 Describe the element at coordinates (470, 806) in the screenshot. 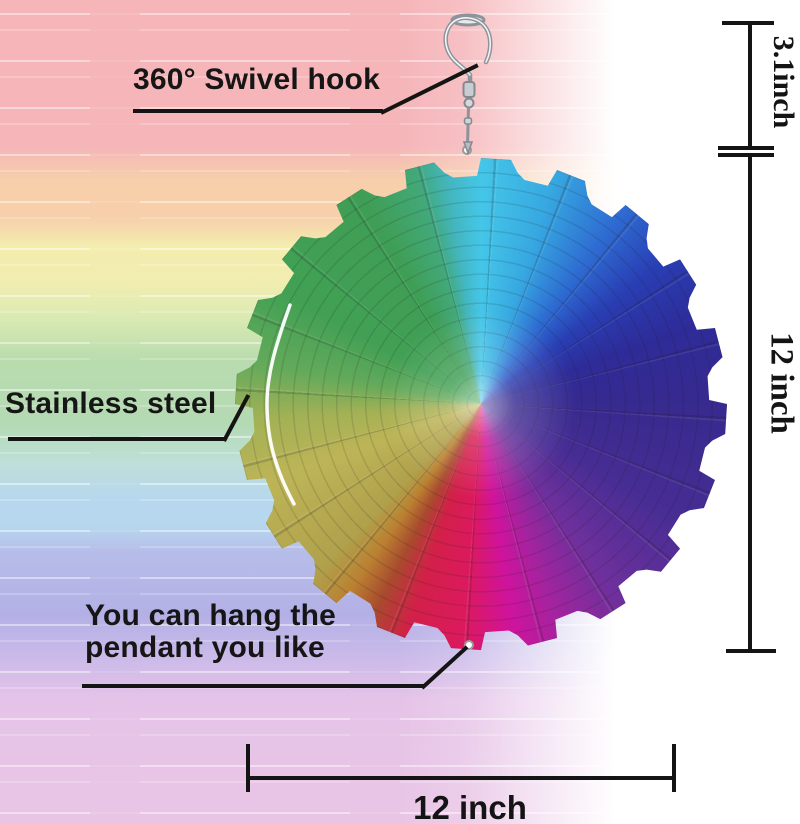

I see `width-dimension-label: 12 inch` at that location.